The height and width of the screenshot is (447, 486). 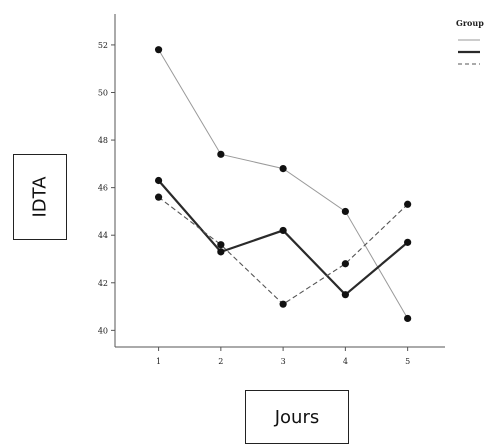 I want to click on y-tick-label: 40, so click(x=103, y=330).